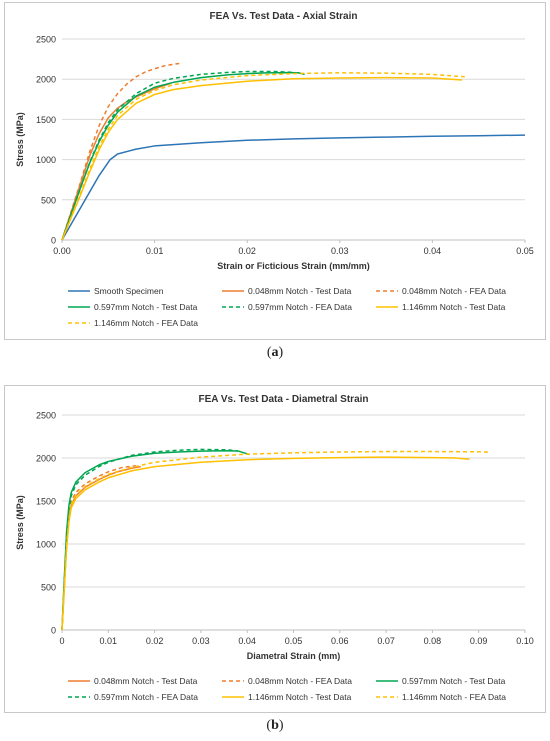 The image size is (550, 741). What do you see at coordinates (129, 291) in the screenshot?
I see `legend-label: Smooth Specimen` at bounding box center [129, 291].